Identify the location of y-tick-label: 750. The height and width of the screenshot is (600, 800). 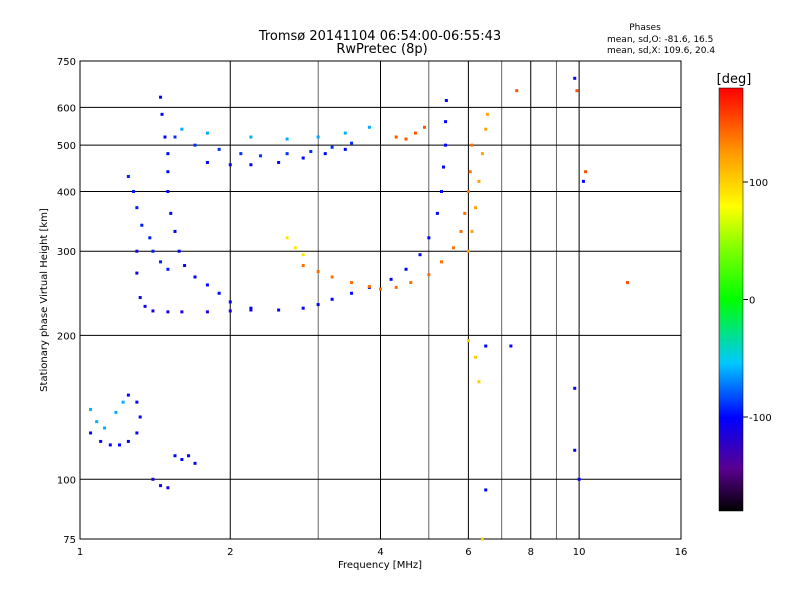
(66, 62).